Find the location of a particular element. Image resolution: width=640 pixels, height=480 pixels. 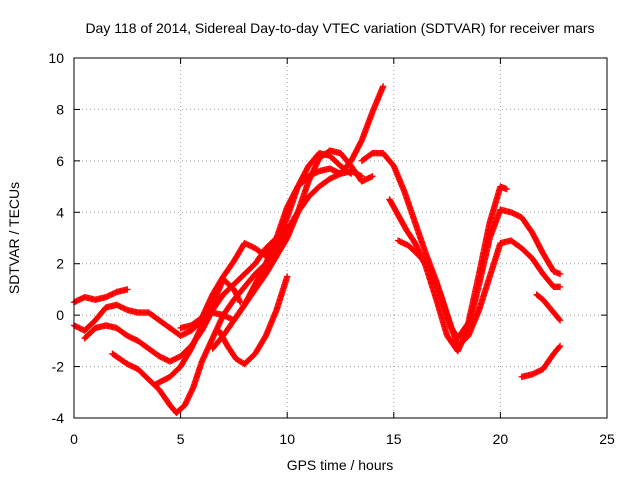

x-tick-label: 25 is located at coordinates (607, 439).